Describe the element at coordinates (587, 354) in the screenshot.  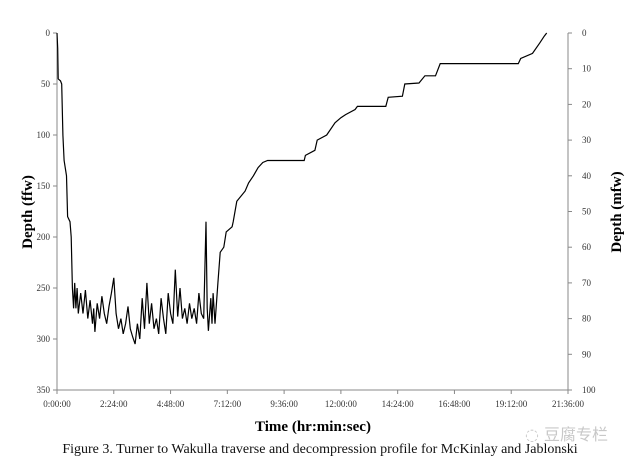
I see `y2-tick-label: 90` at that location.